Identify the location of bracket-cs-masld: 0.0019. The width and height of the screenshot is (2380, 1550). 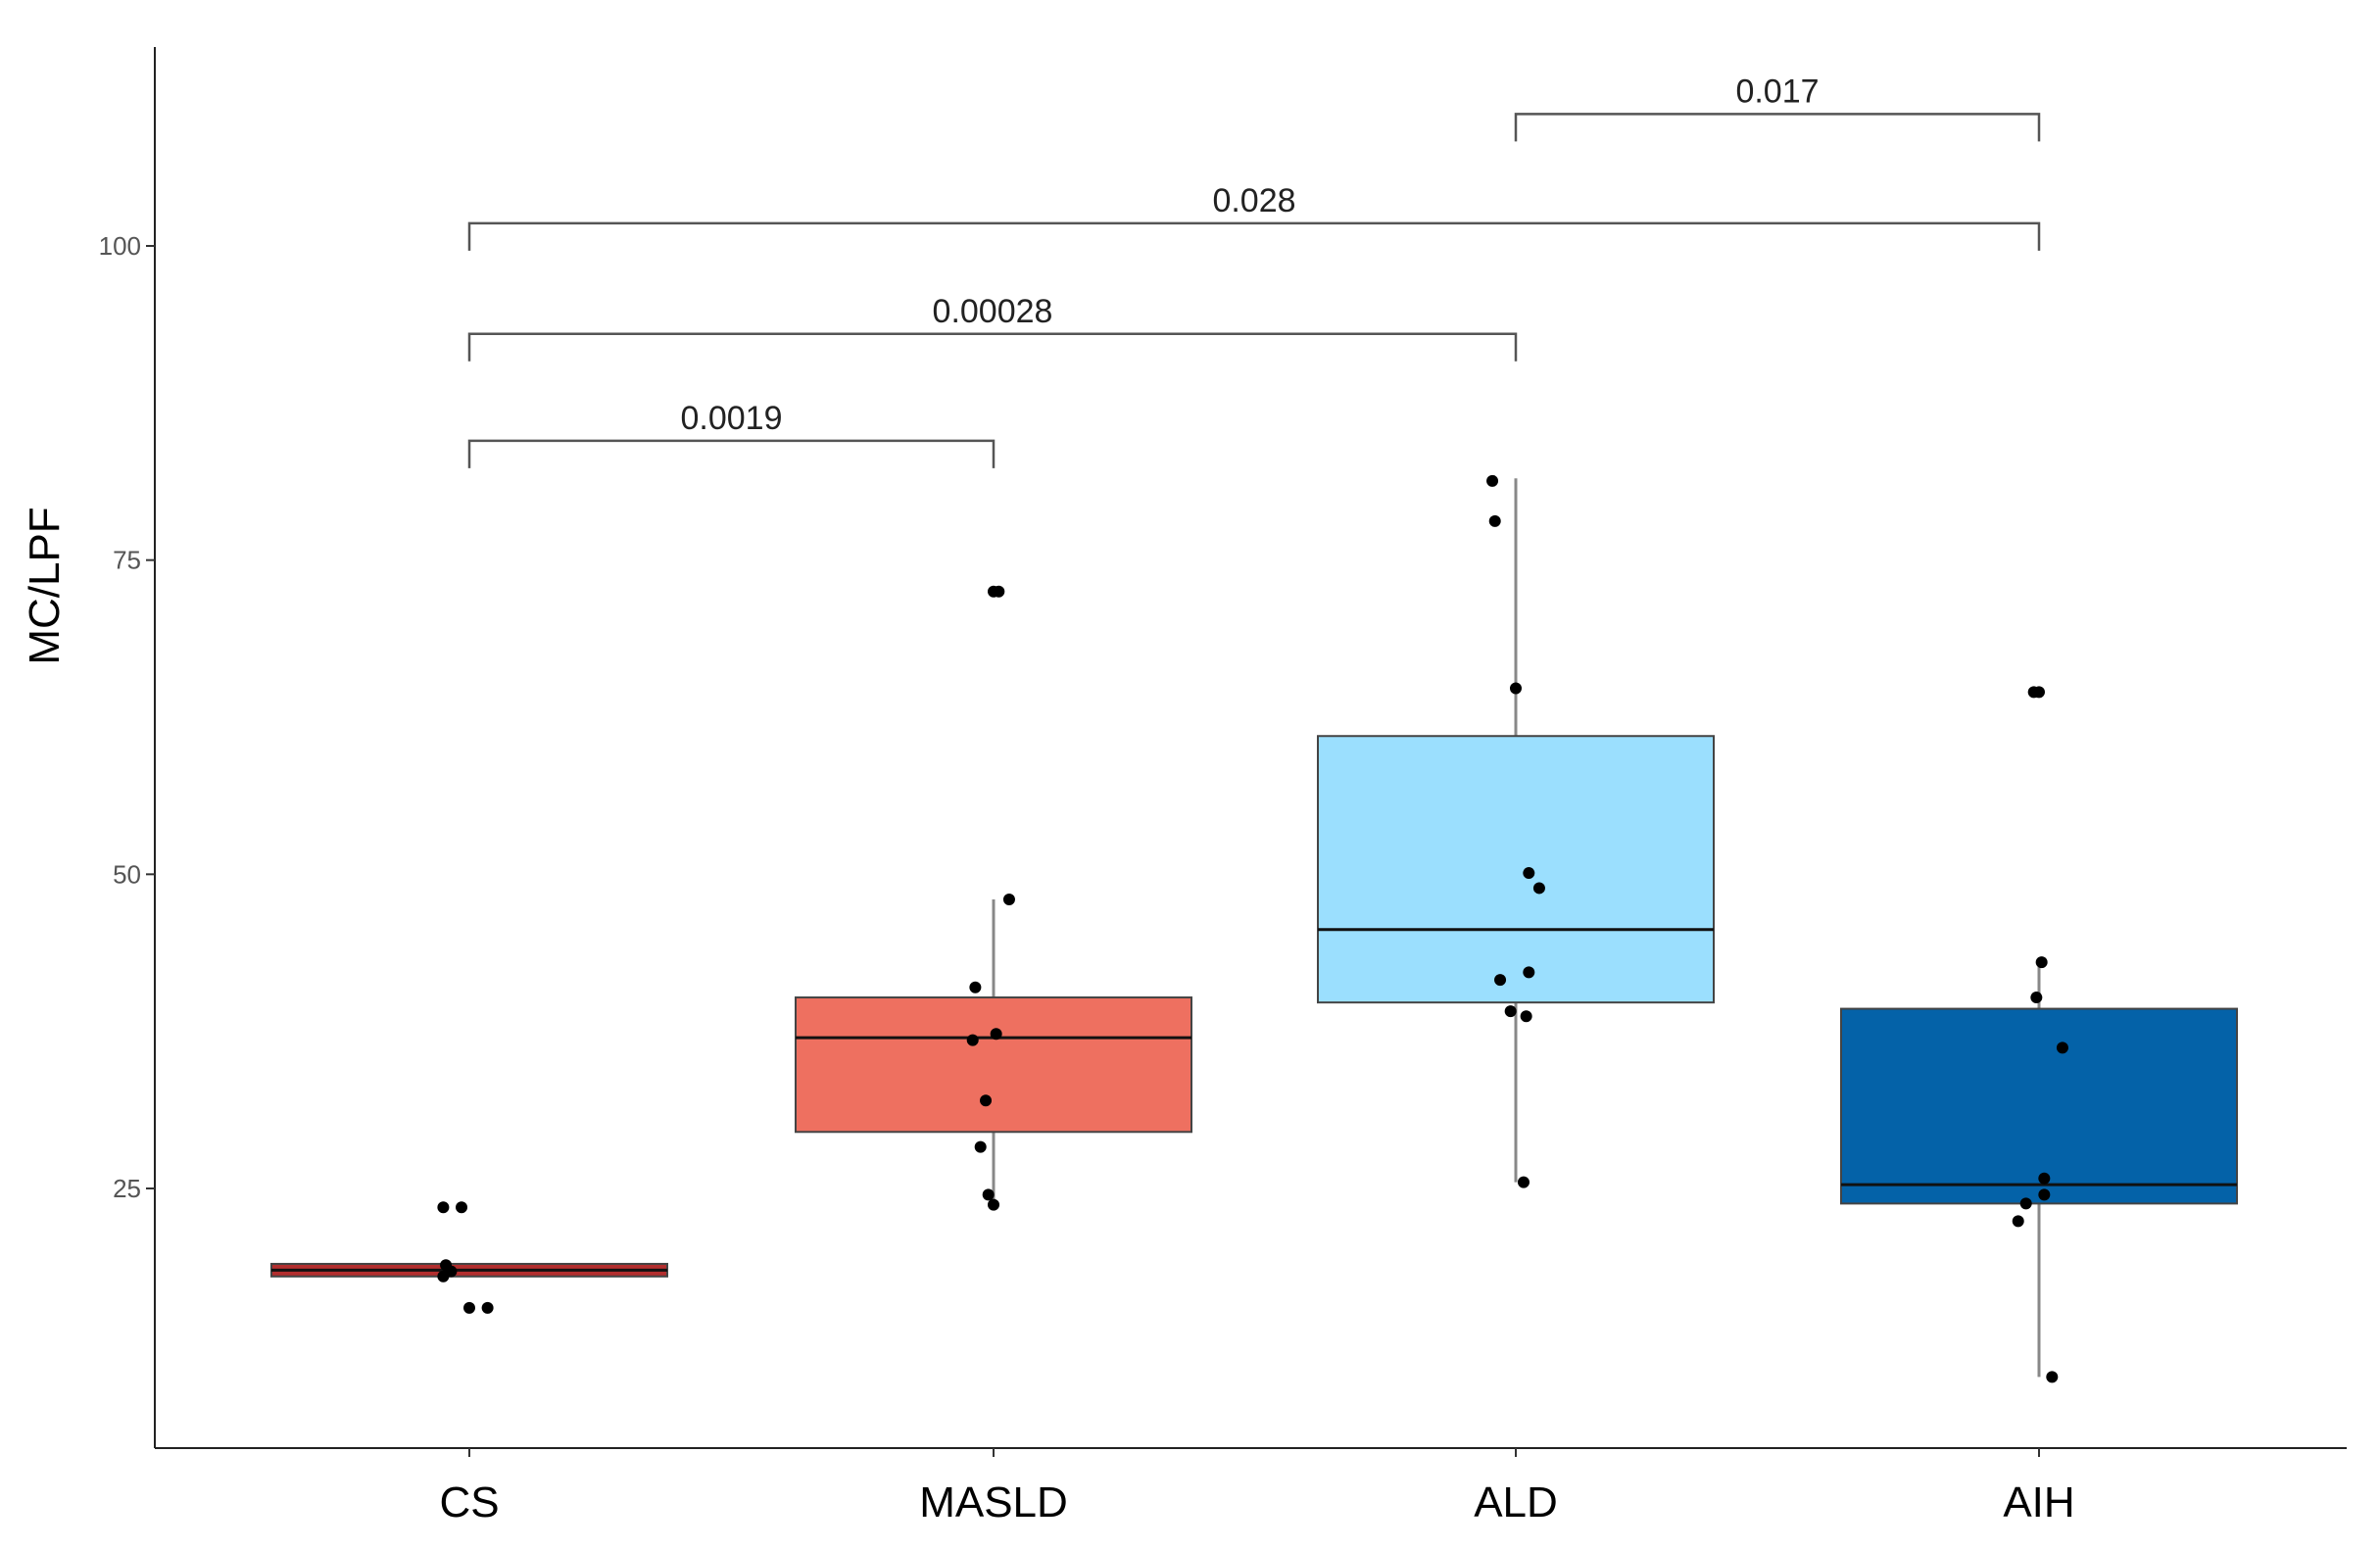
(731, 434).